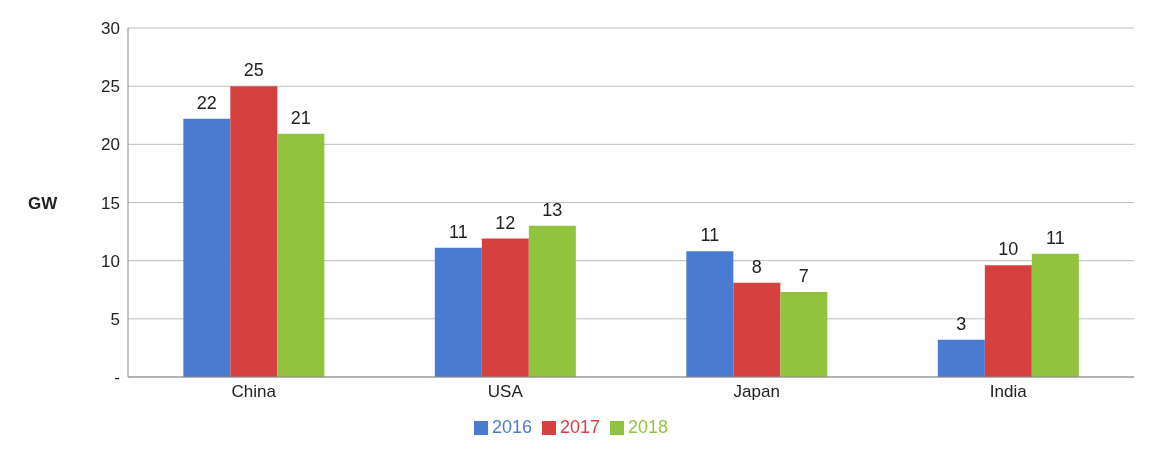 The image size is (1162, 457). Describe the element at coordinates (254, 392) in the screenshot. I see `x-tick-label: China` at that location.